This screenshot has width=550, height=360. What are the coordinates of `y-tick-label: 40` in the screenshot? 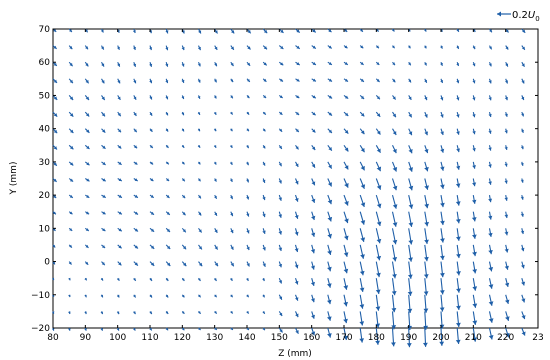 It's located at (45, 130).